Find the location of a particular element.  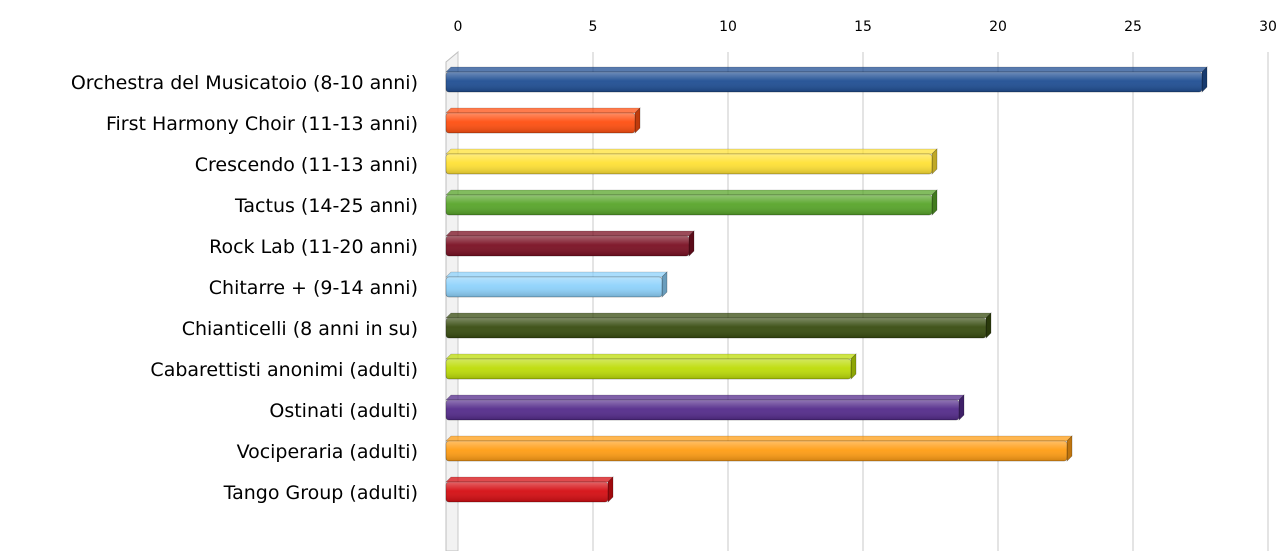

x-axis-tick-labels: 0 5 10 15 20 25 30 is located at coordinates (865, 27).